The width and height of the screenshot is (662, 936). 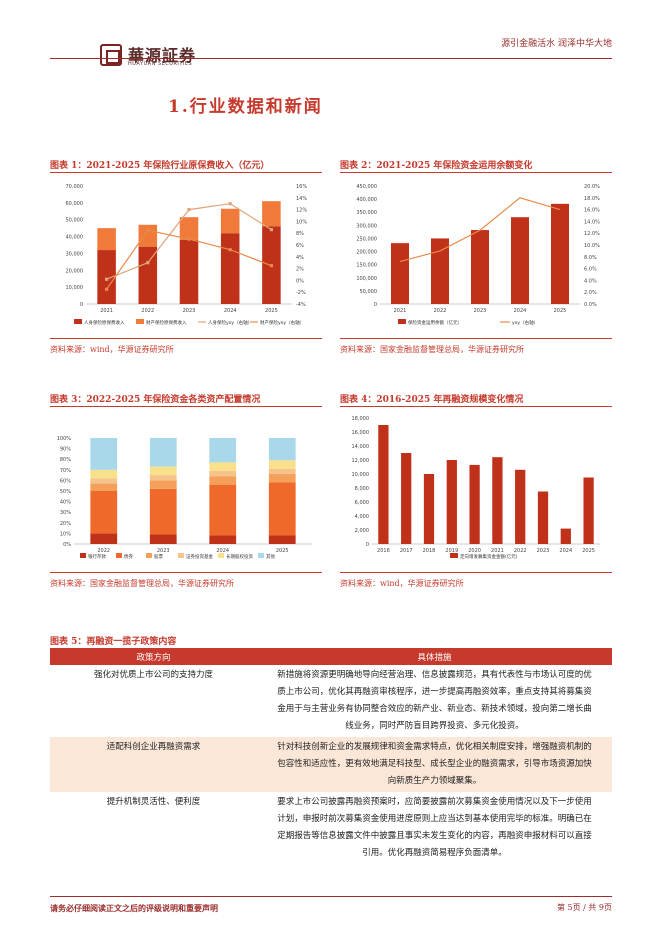 What do you see at coordinates (300, 234) in the screenshot?
I see `y2-tick-label: 8%` at bounding box center [300, 234].